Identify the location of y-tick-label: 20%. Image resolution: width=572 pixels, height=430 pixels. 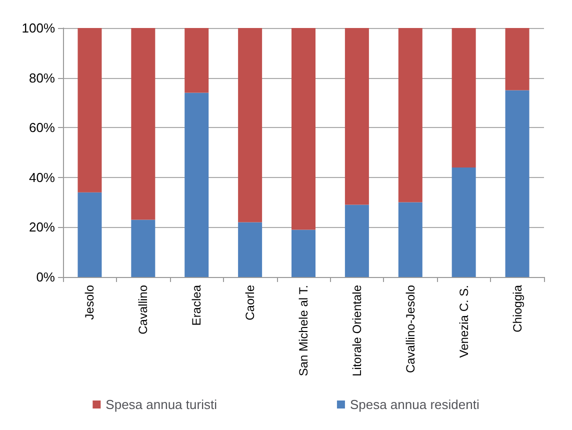
(42, 227).